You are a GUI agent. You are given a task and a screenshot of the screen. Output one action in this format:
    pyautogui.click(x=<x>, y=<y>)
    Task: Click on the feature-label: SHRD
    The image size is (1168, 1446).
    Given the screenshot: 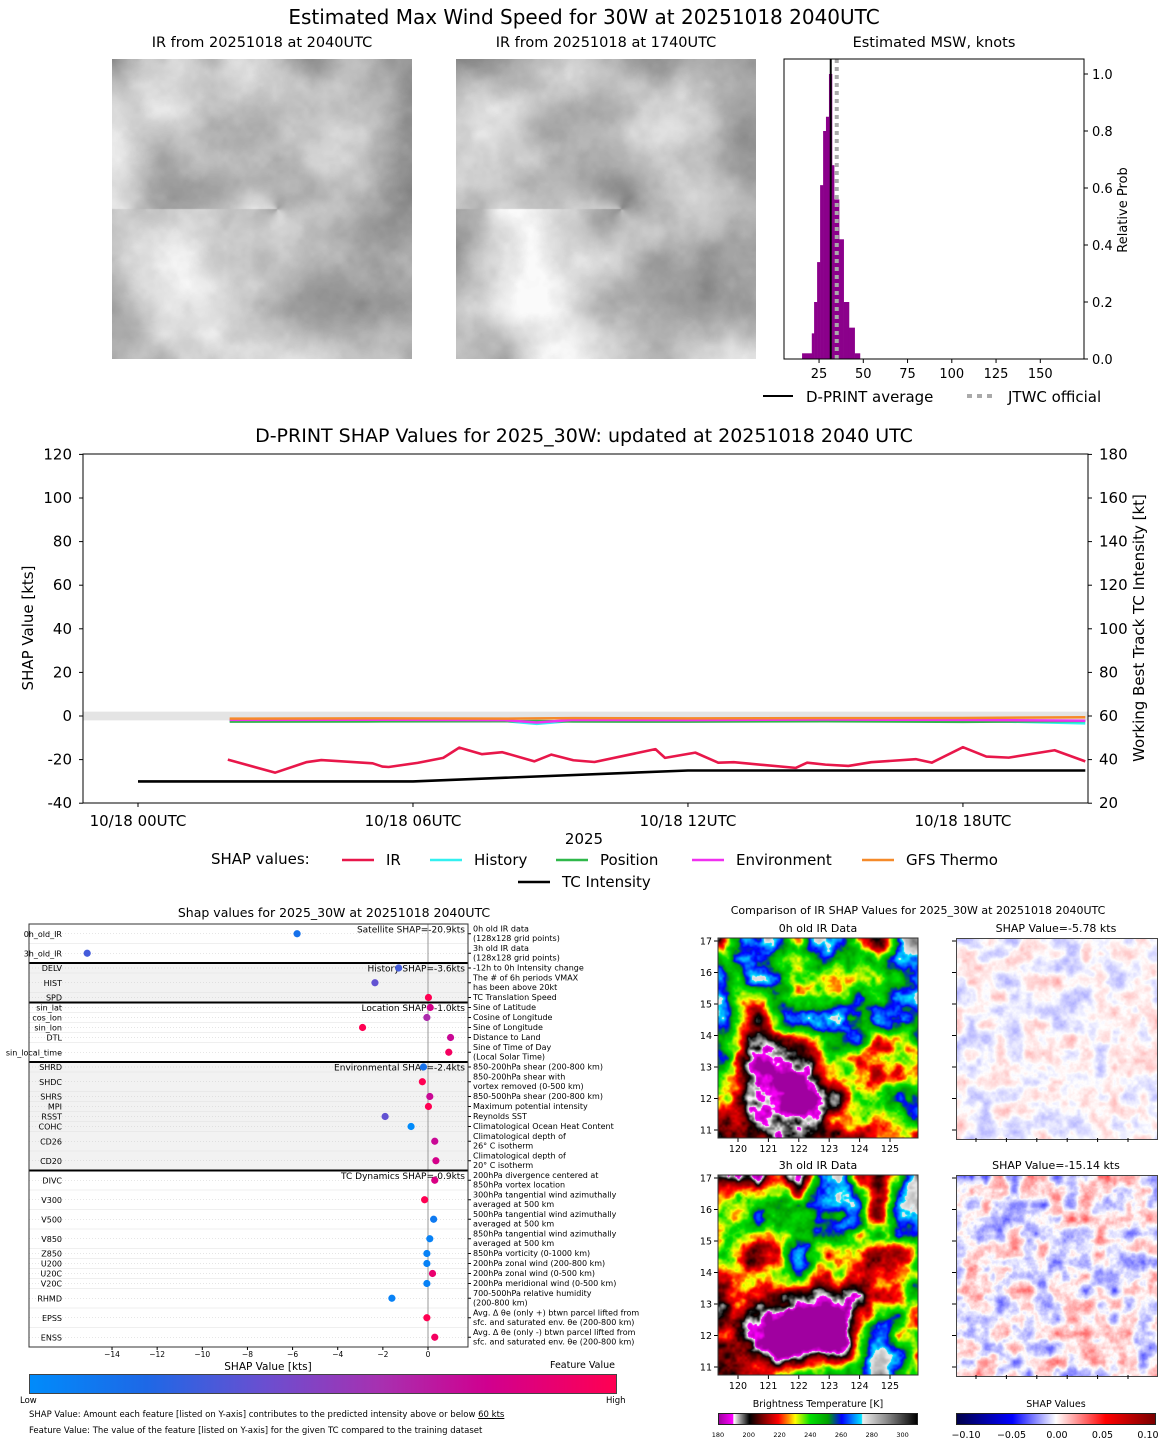 What is the action you would take?
    pyautogui.click(x=50, y=1067)
    